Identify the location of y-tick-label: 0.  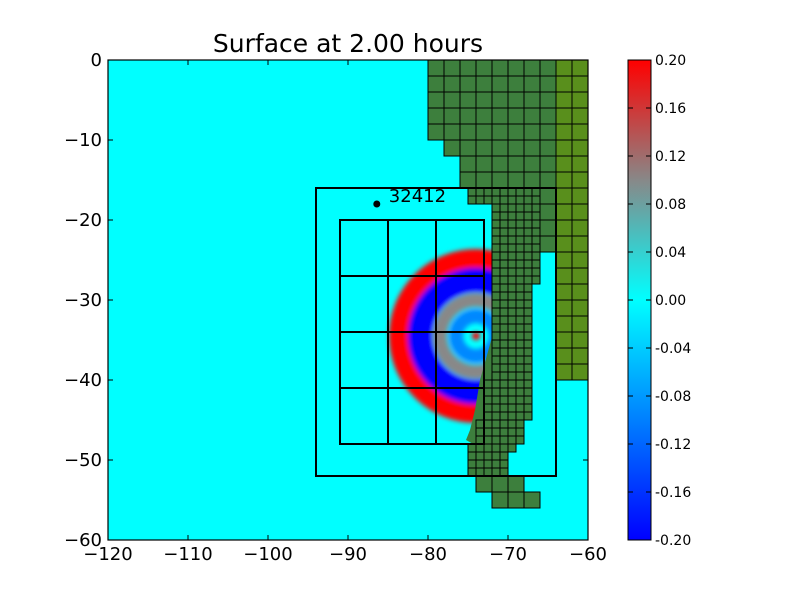
(96, 60).